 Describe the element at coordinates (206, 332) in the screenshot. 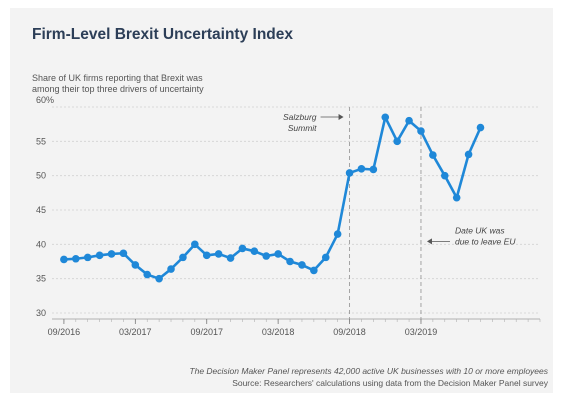

I see `x-tick-label: 09/2017` at that location.